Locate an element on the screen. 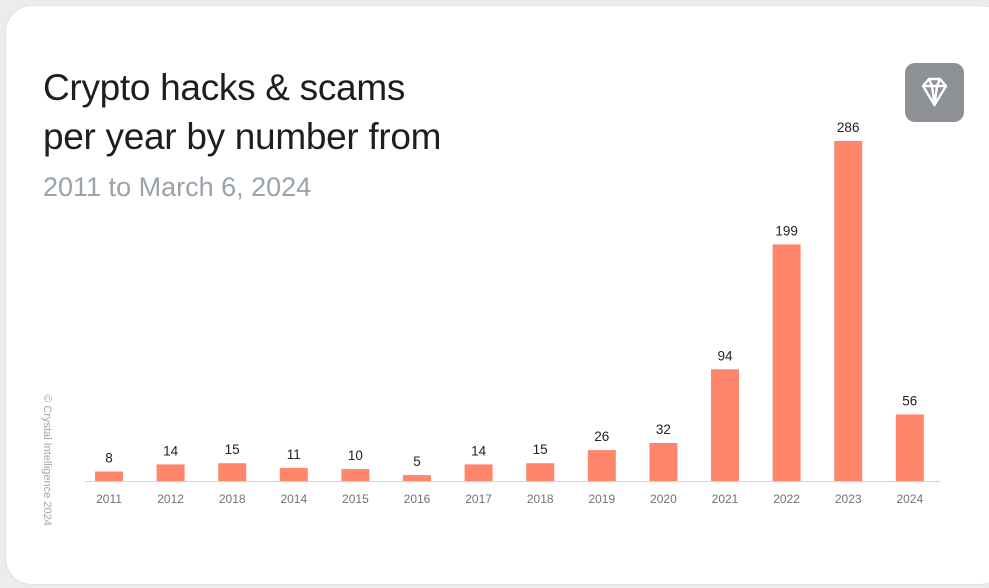 The image size is (989, 588). x-tick-label: 2024 is located at coordinates (909, 499).